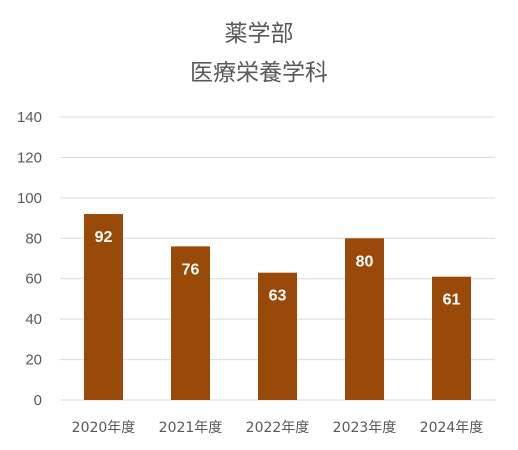 The width and height of the screenshot is (518, 450). What do you see at coordinates (365, 261) in the screenshot?
I see `bar-value-label: 80` at bounding box center [365, 261].